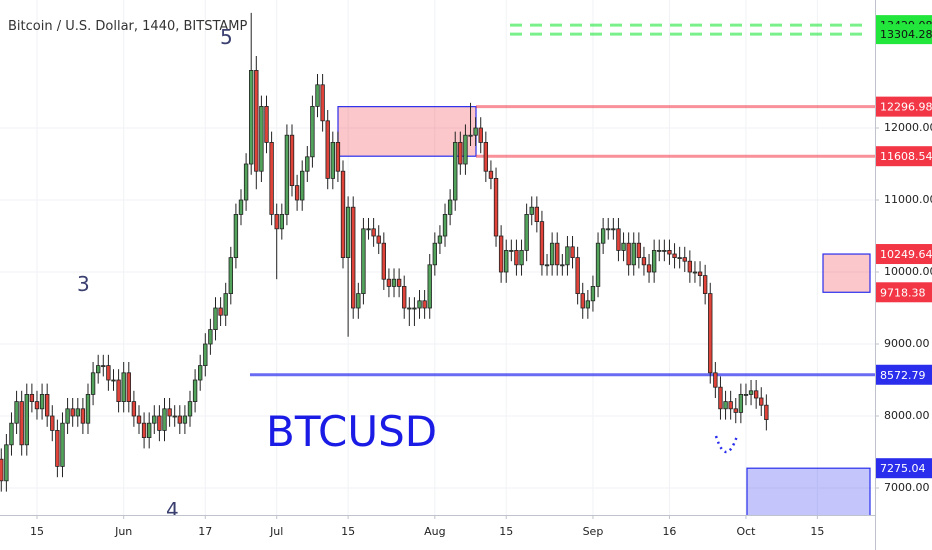  I want to click on wave-label: 5, so click(226, 37).